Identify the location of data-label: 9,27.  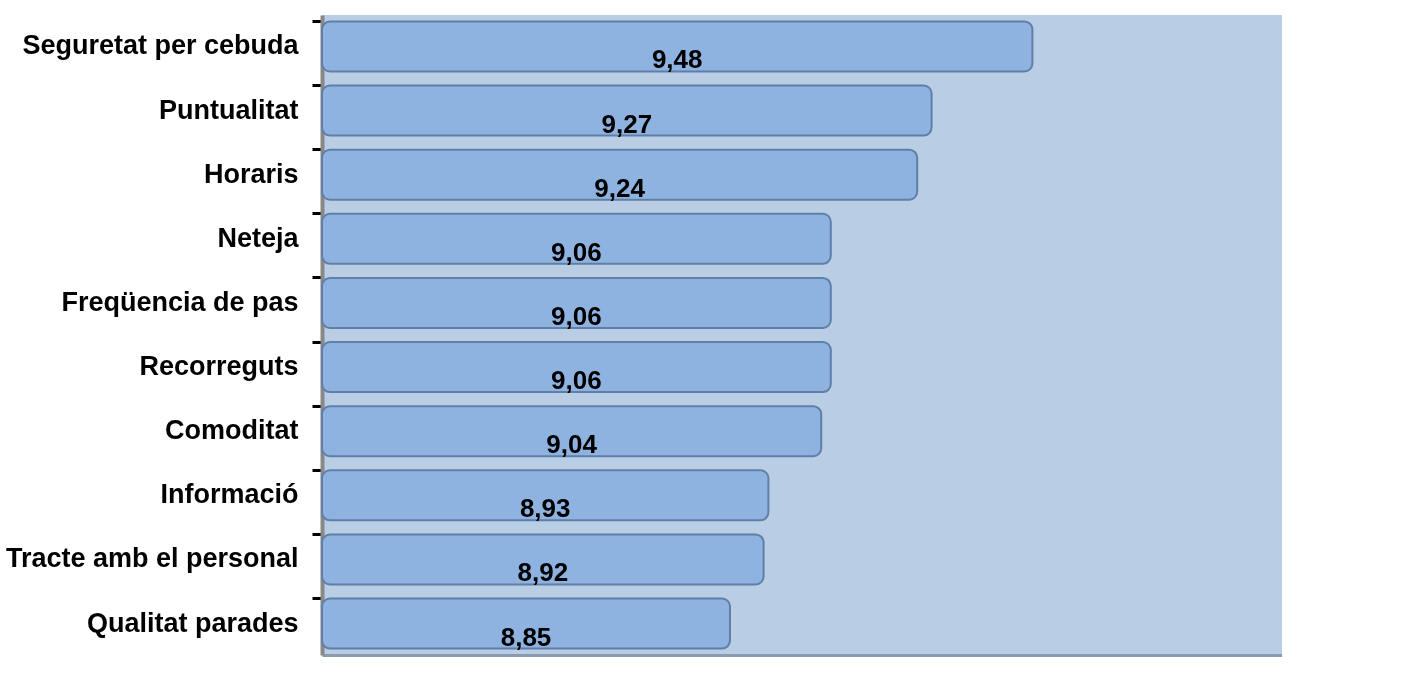
(627, 123).